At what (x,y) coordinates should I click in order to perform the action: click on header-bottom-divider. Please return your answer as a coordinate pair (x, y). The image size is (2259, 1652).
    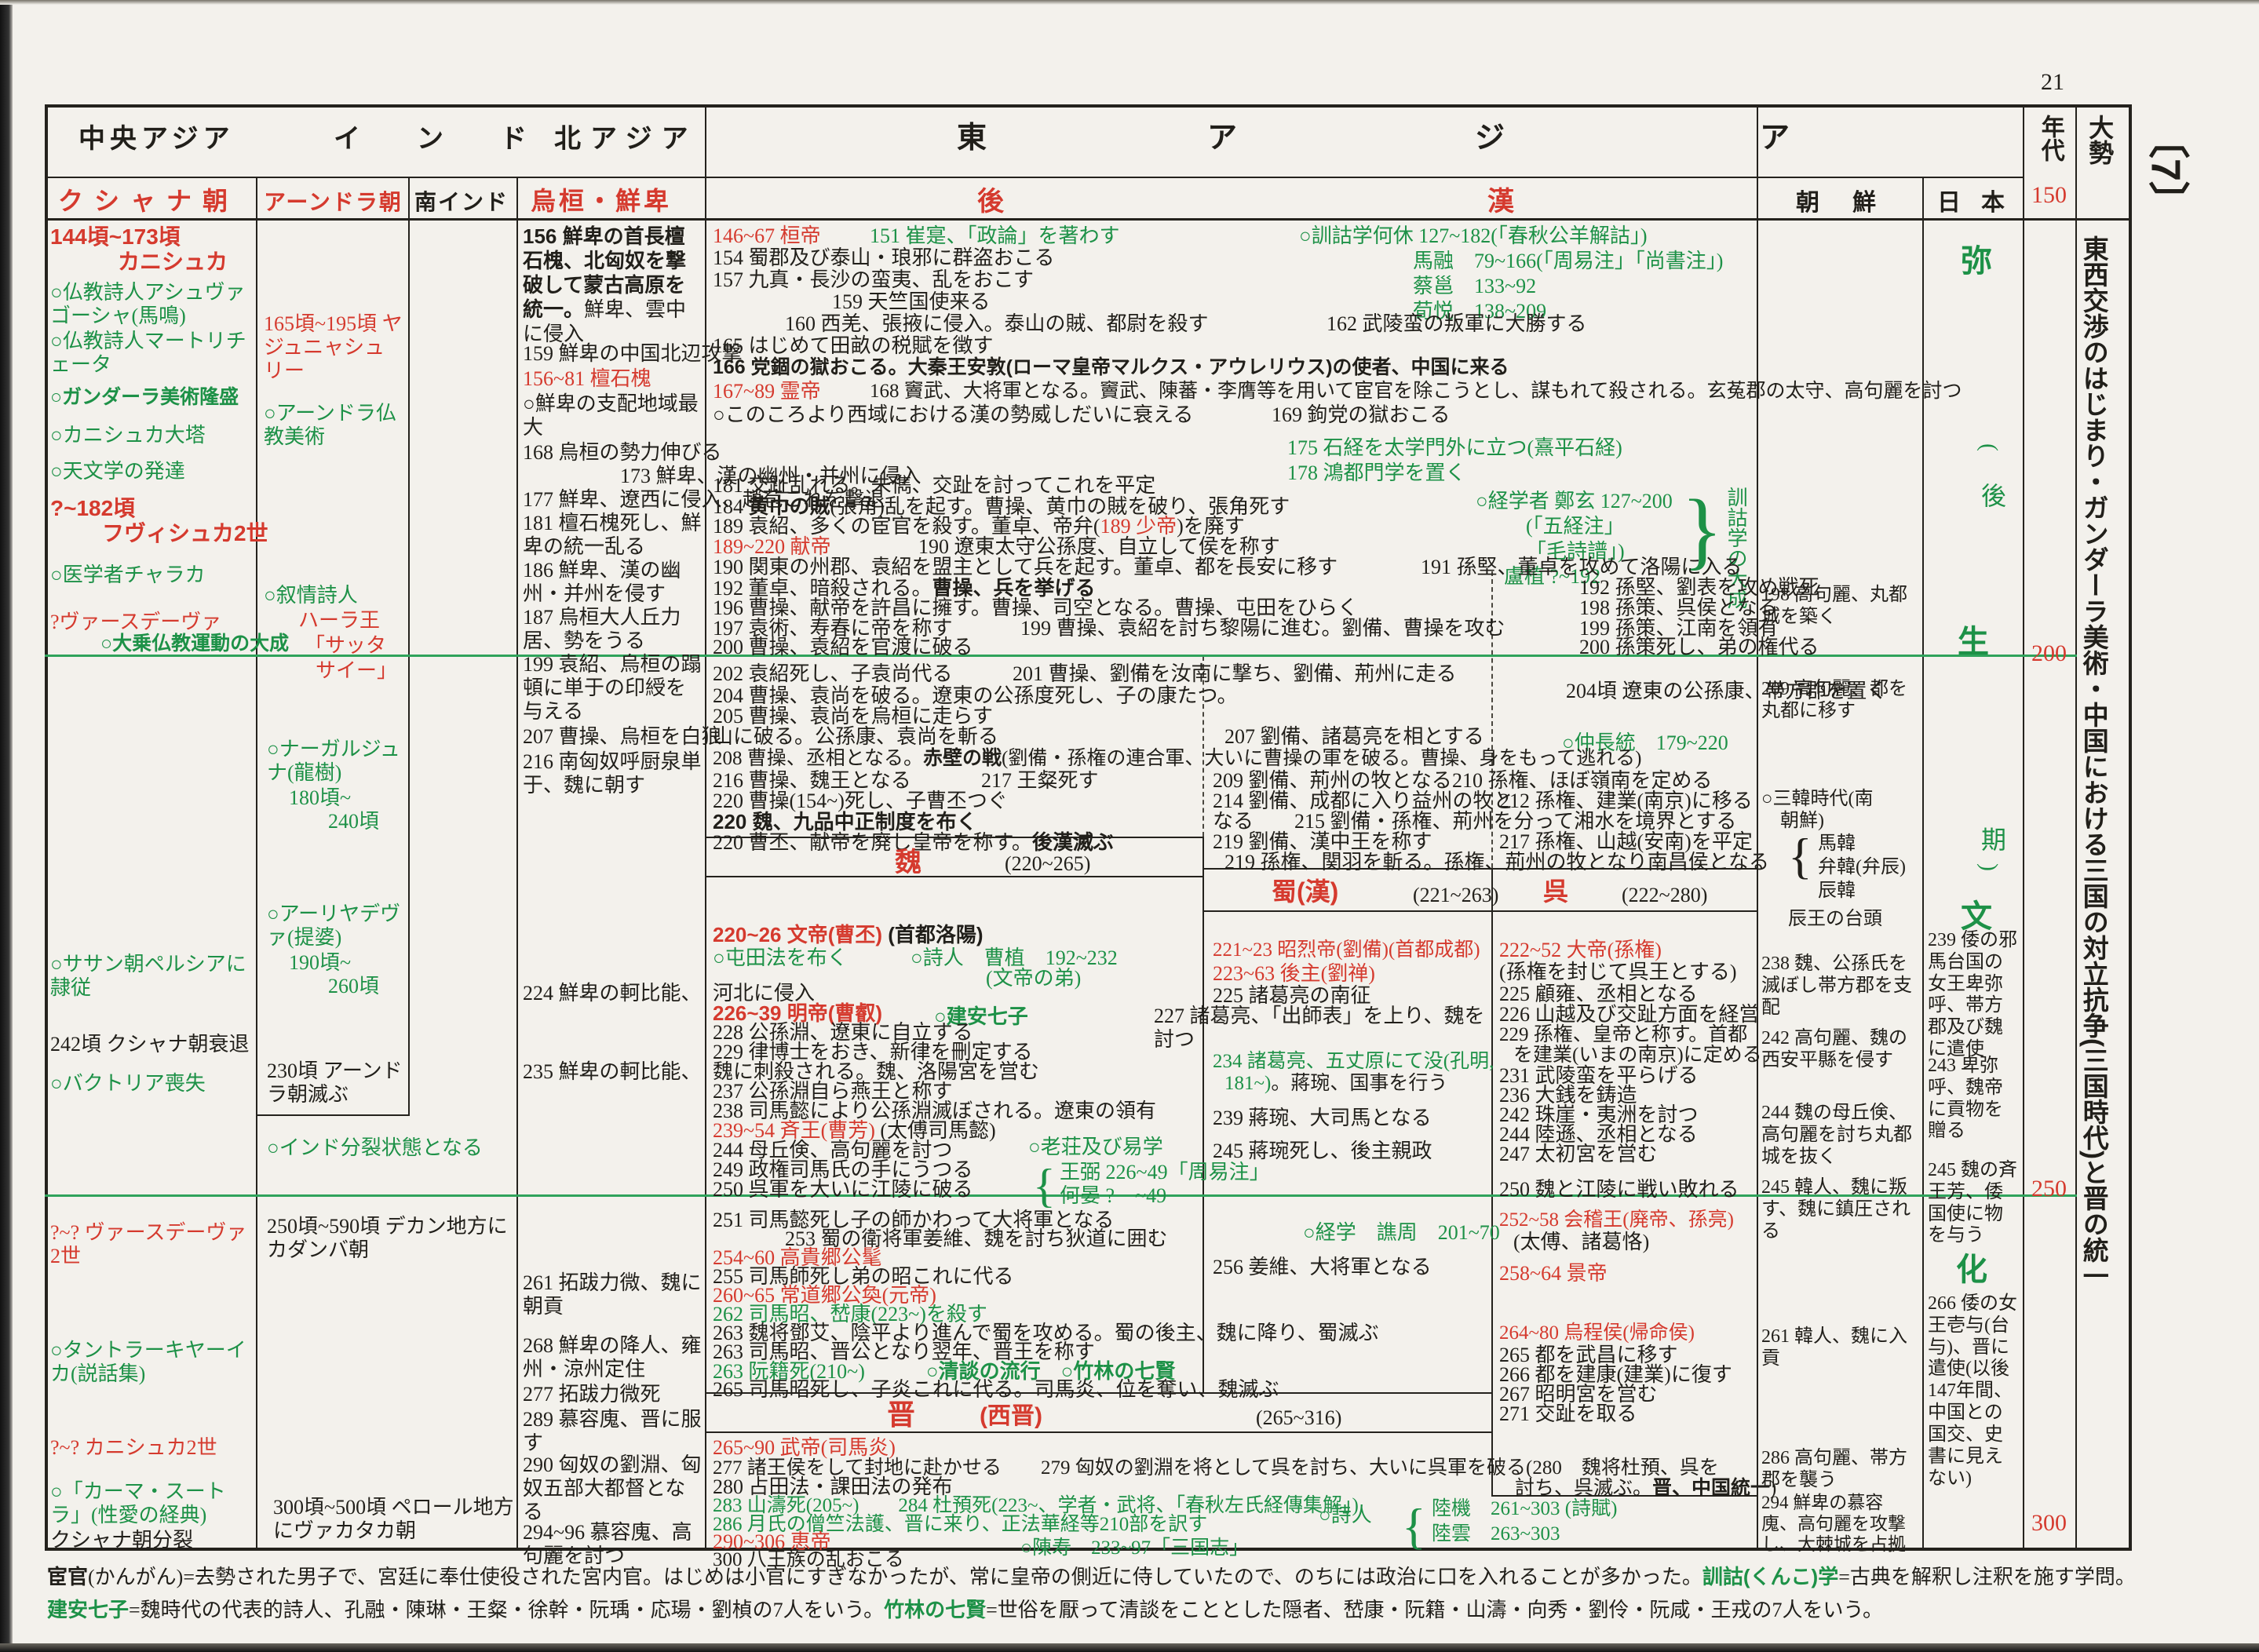
    Looking at the image, I should click on (1088, 219).